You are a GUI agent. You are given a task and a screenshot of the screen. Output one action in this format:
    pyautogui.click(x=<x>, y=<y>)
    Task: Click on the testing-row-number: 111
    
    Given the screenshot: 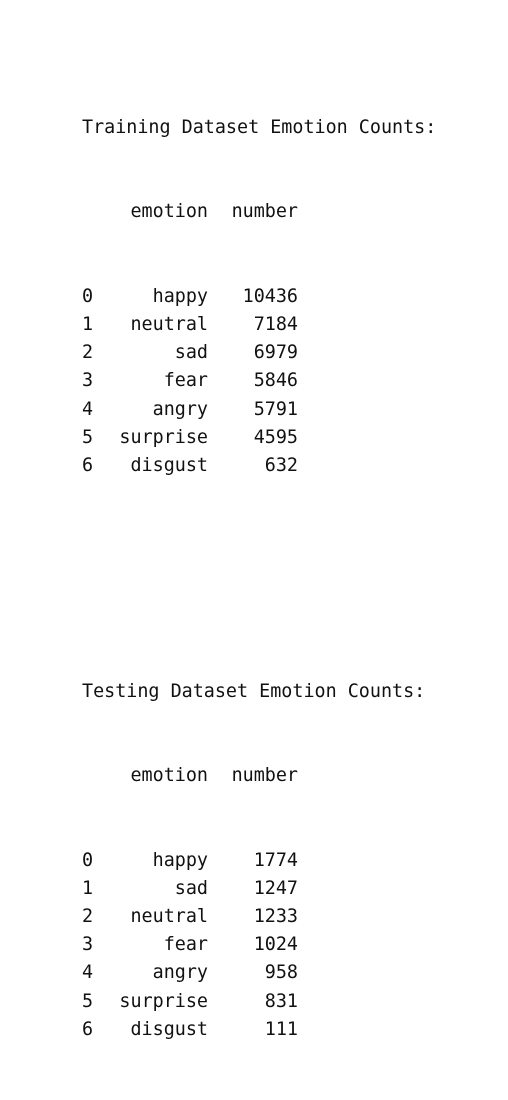 What is the action you would take?
    pyautogui.click(x=281, y=1029)
    